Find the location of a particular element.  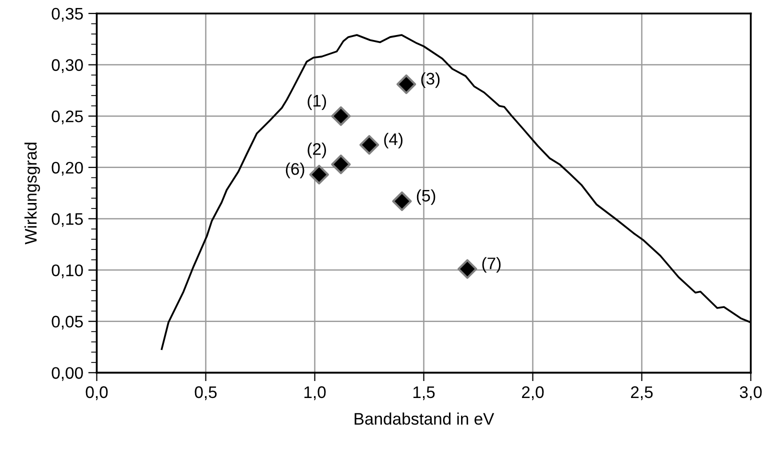

y-tick-label: 0,05 is located at coordinates (67, 323).